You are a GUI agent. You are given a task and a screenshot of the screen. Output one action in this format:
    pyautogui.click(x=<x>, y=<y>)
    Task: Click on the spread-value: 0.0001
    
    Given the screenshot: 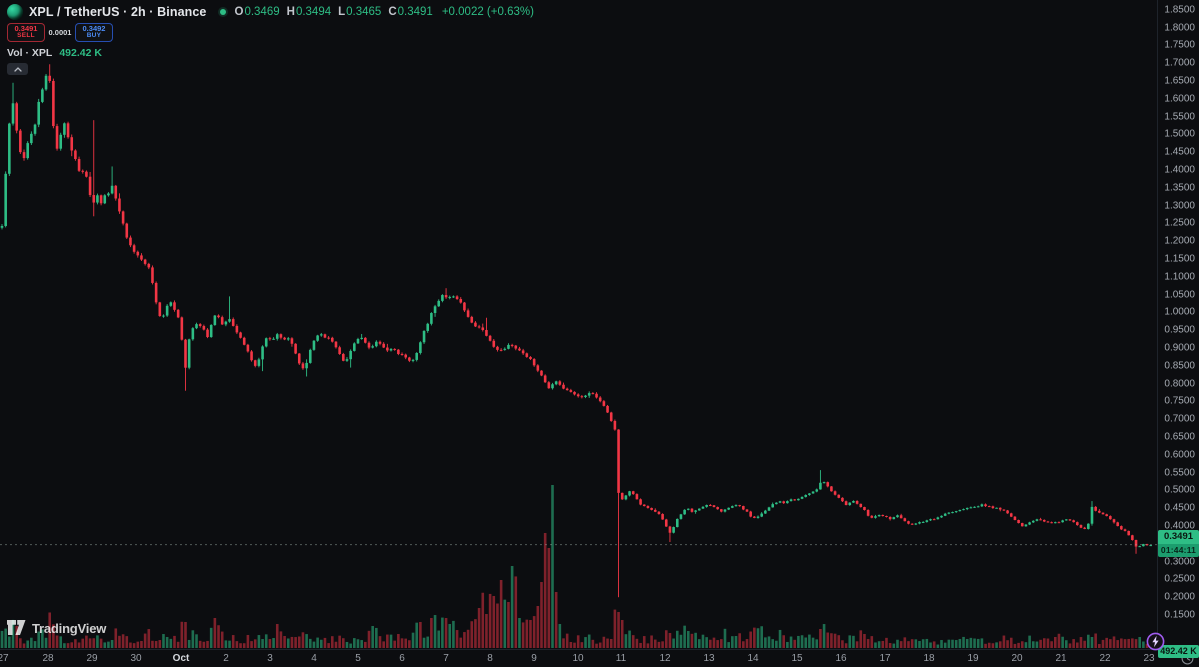 What is the action you would take?
    pyautogui.click(x=60, y=32)
    